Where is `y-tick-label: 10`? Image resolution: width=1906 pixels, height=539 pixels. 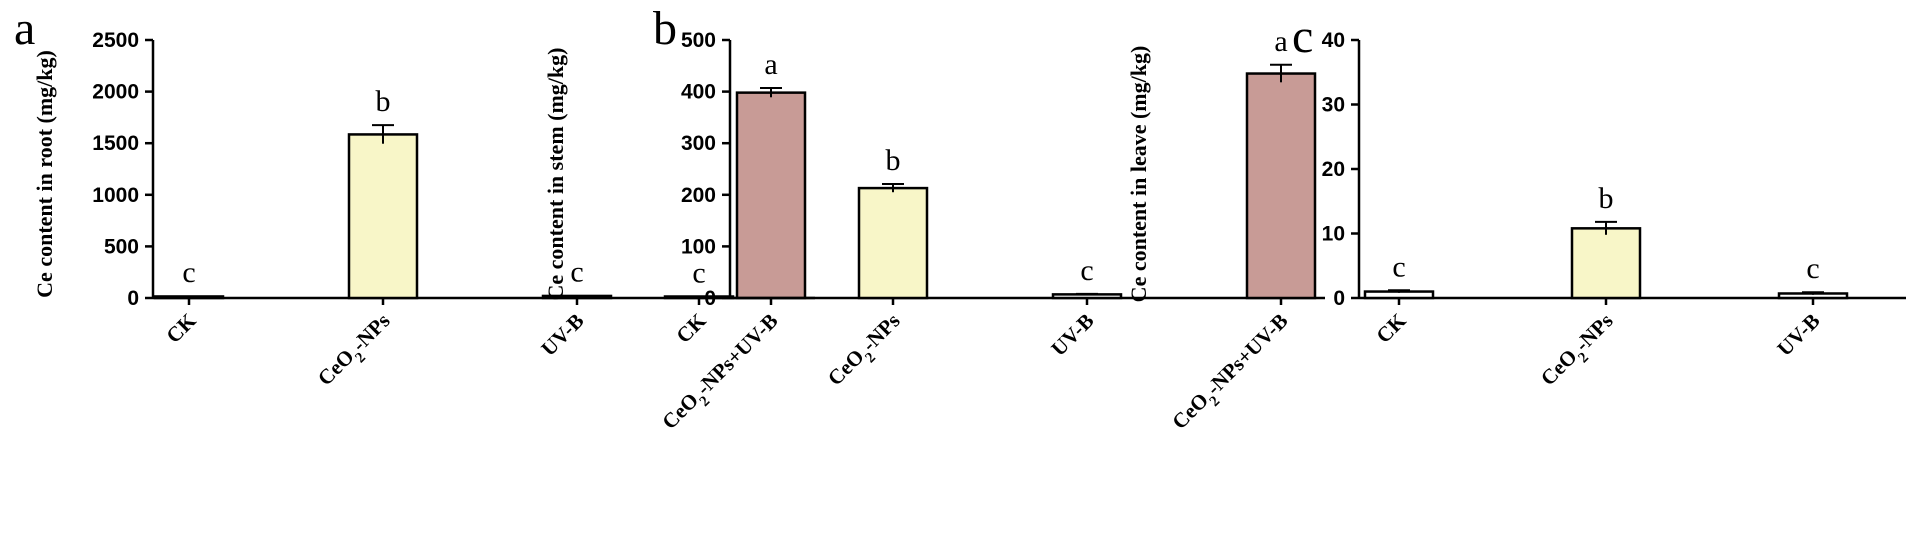
y-tick-label: 10 is located at coordinates (1333, 234).